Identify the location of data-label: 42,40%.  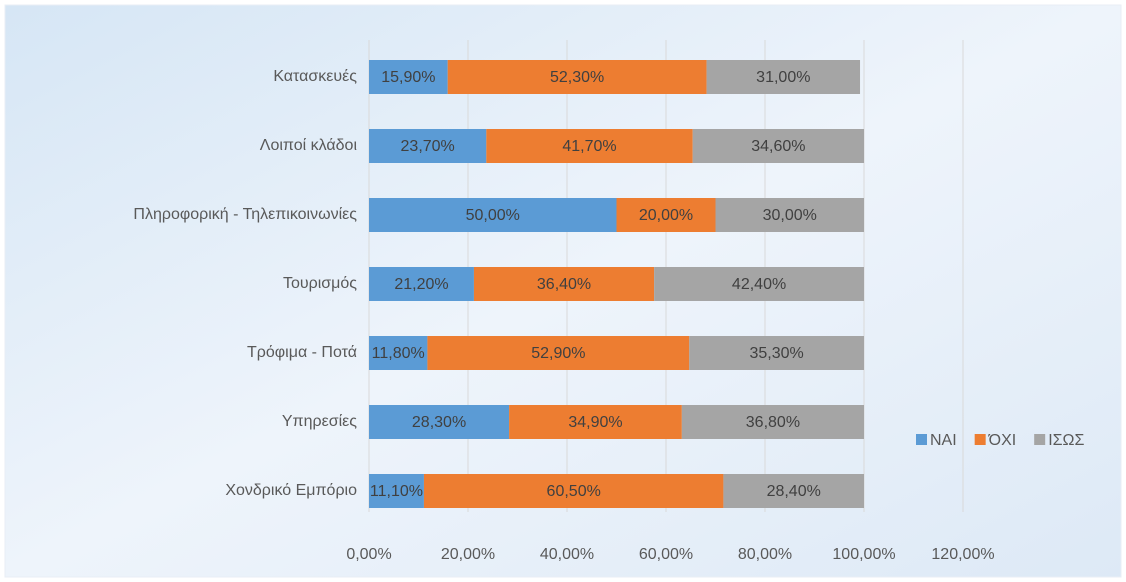
(759, 284).